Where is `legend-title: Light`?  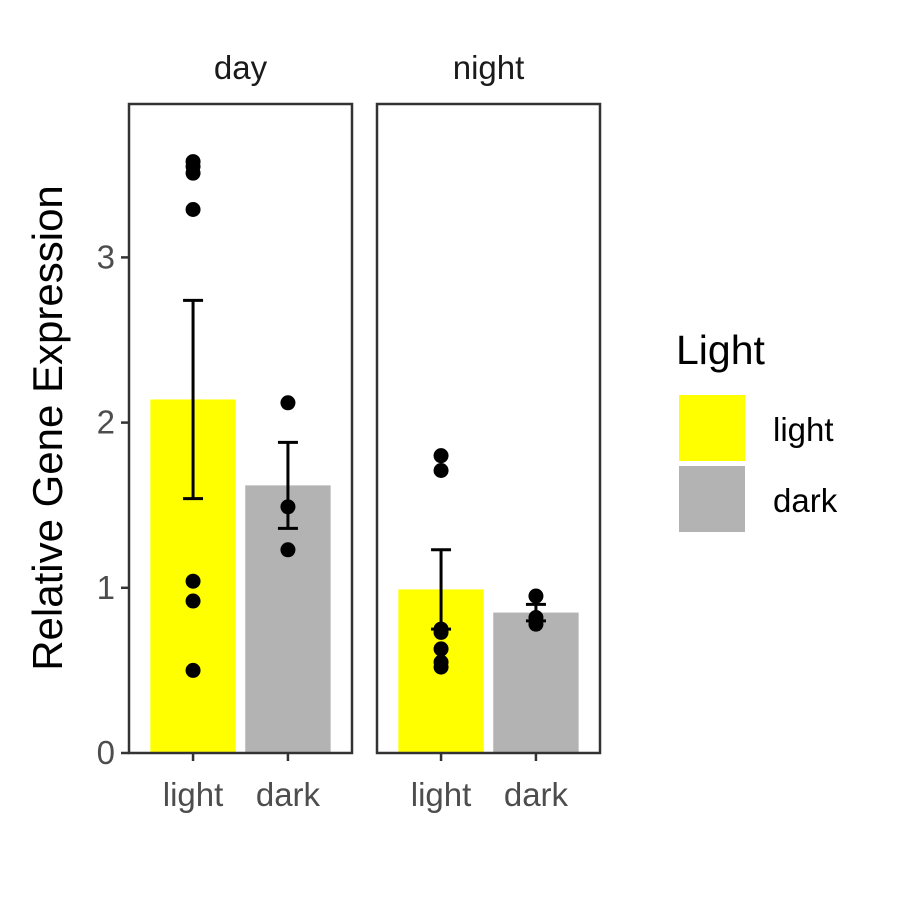 legend-title: Light is located at coordinates (721, 350).